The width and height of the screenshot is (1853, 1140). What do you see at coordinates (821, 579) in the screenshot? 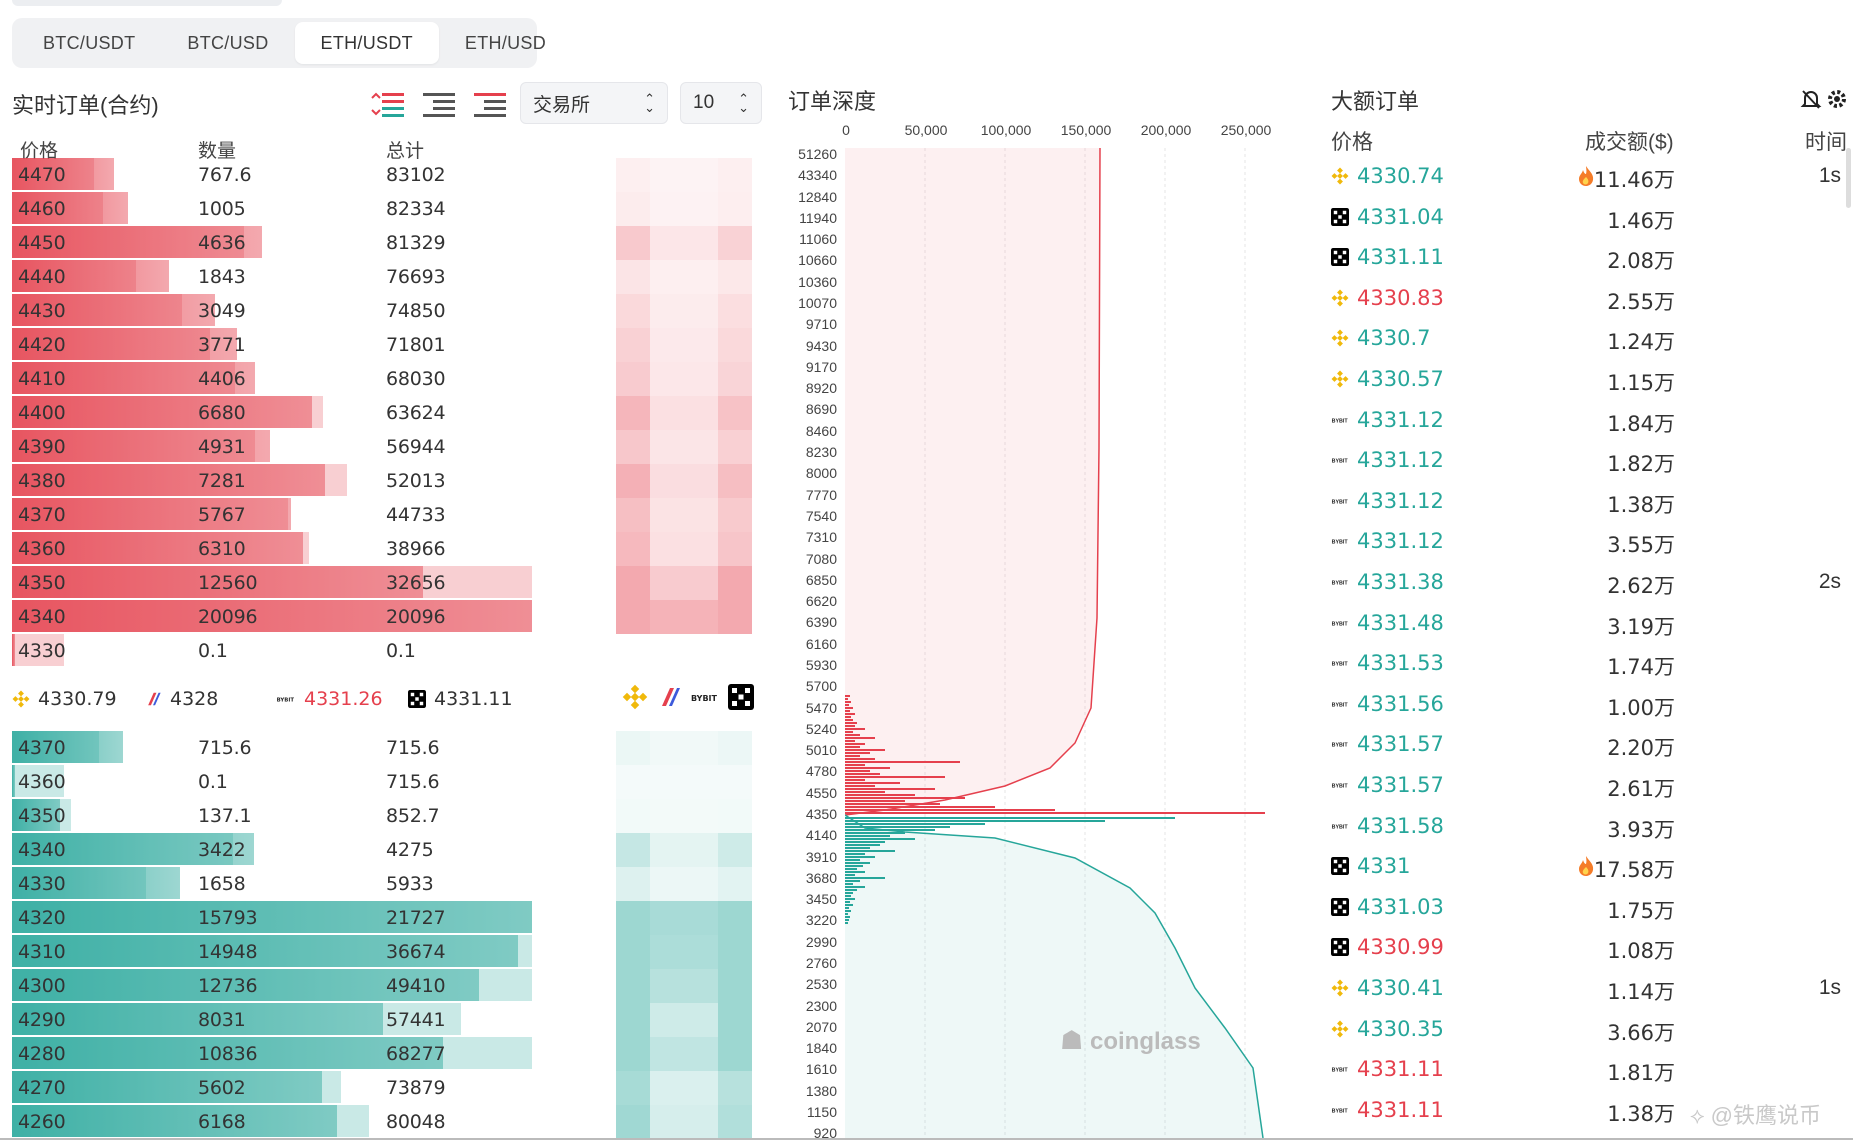
I see `depth-y-tick: 6850` at bounding box center [821, 579].